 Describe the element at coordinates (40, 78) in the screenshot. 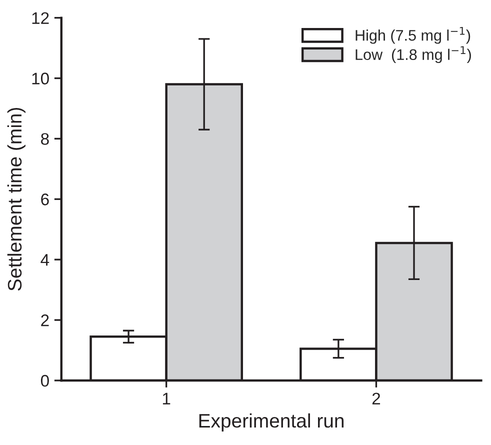

I see `y-tick-label: 10` at that location.